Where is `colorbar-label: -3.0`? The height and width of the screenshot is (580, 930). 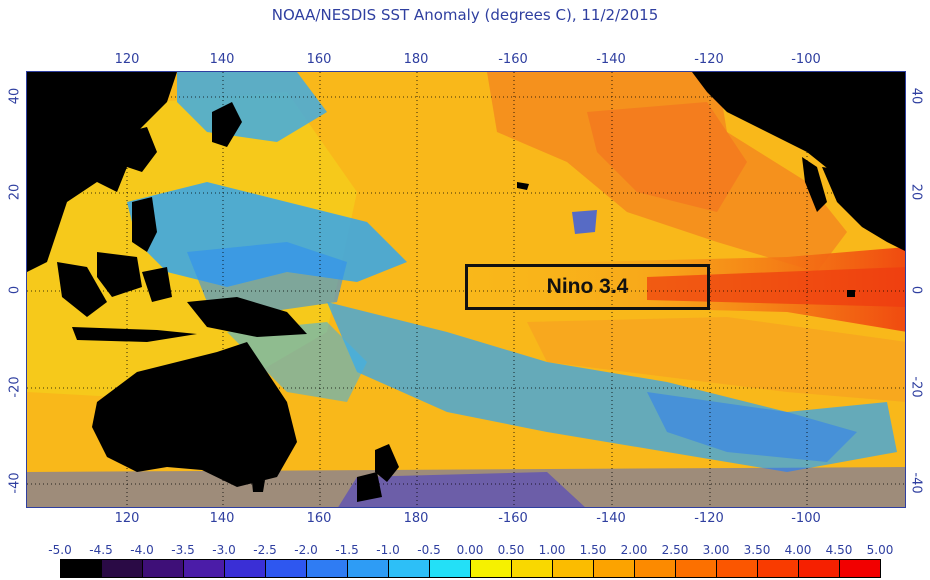 colorbar-label: -3.0 is located at coordinates (224, 550).